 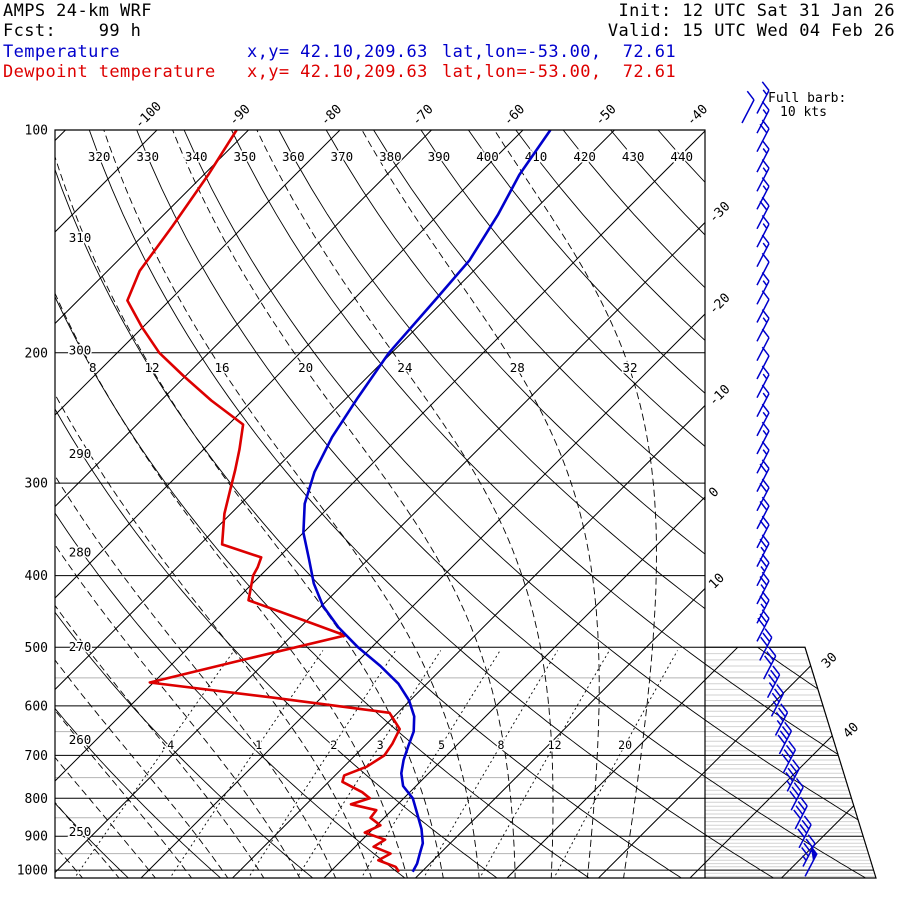 What do you see at coordinates (36, 837) in the screenshot?
I see `svg-text: 900` at bounding box center [36, 837].